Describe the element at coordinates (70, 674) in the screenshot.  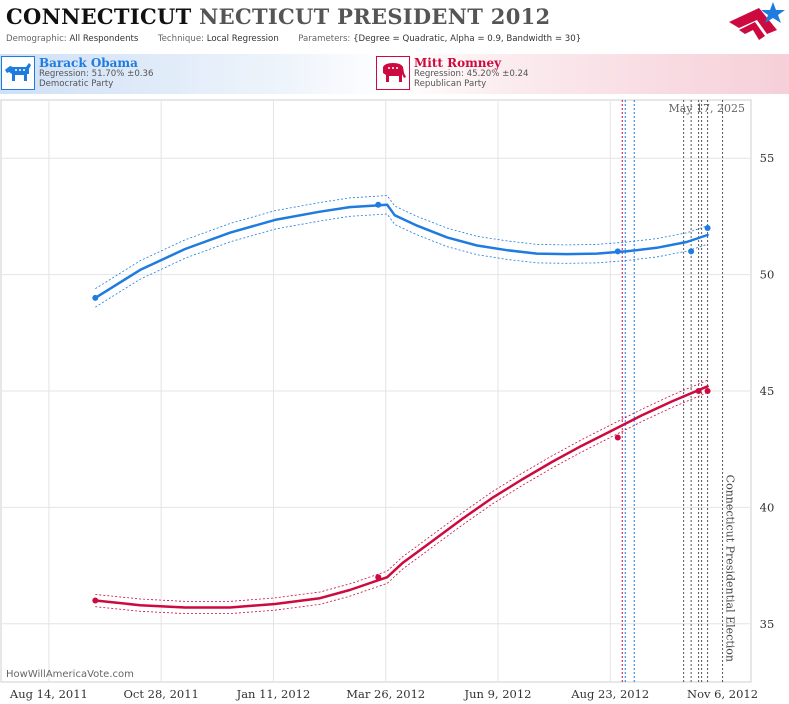
I see `site-credit: HowWillAmericaVote.com` at that location.